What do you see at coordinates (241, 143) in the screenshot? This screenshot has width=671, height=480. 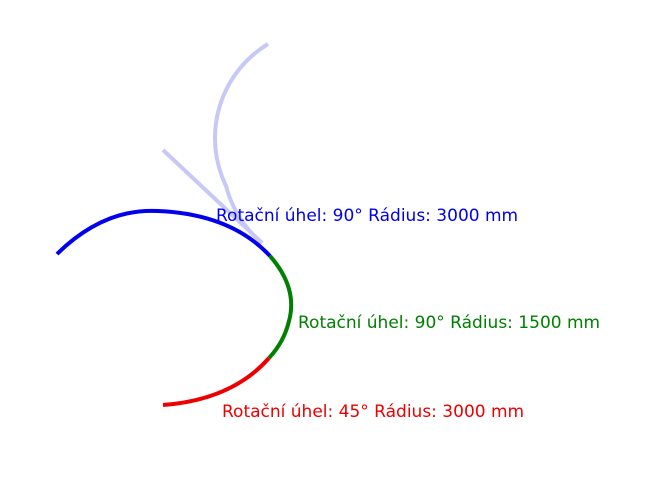 I see `ghost-arc-preview-upper` at bounding box center [241, 143].